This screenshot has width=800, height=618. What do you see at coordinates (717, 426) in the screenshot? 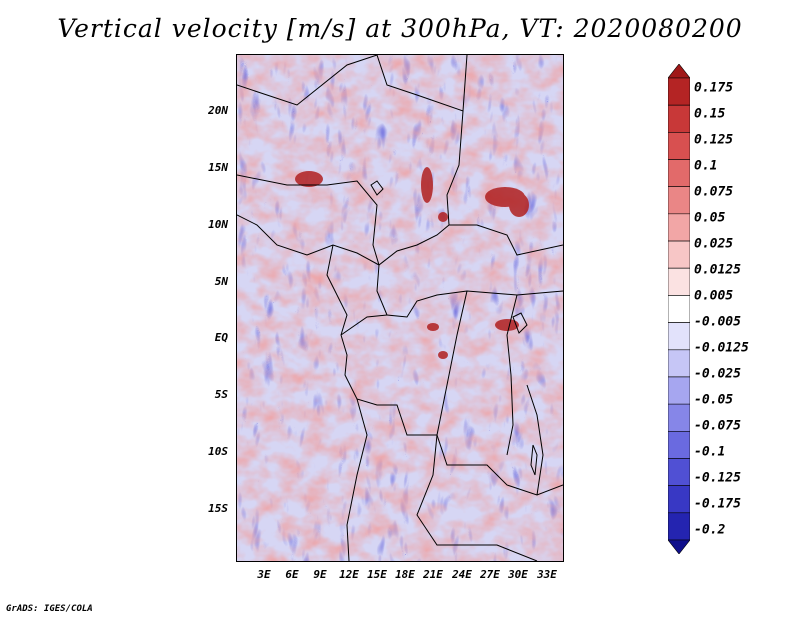
I see `colorbar-label-13: -0.075` at bounding box center [717, 426].